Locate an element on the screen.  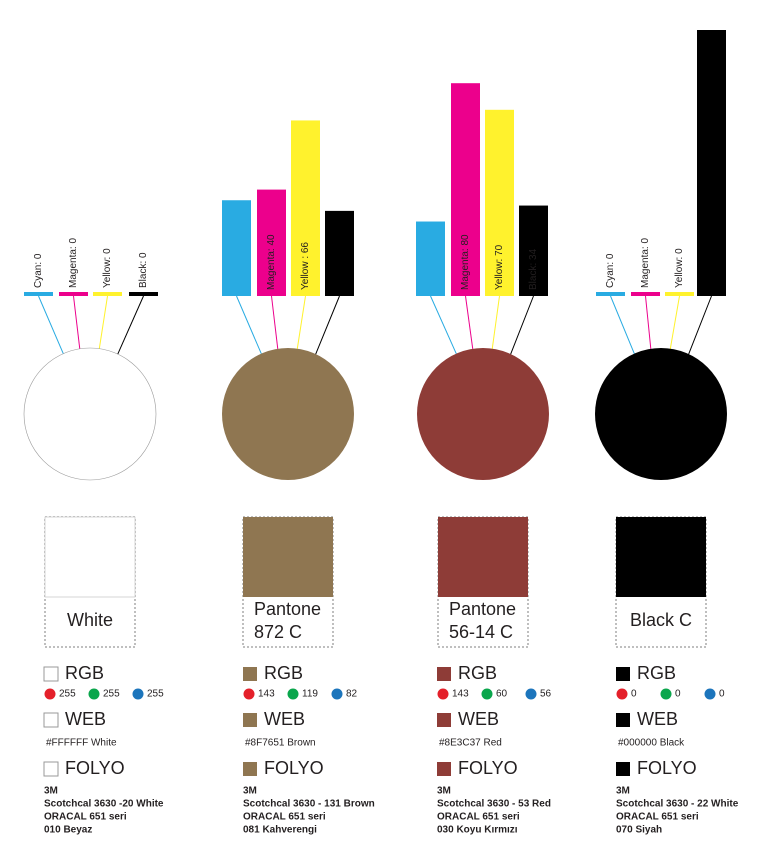
rgb-value: 119 is located at coordinates (310, 694).